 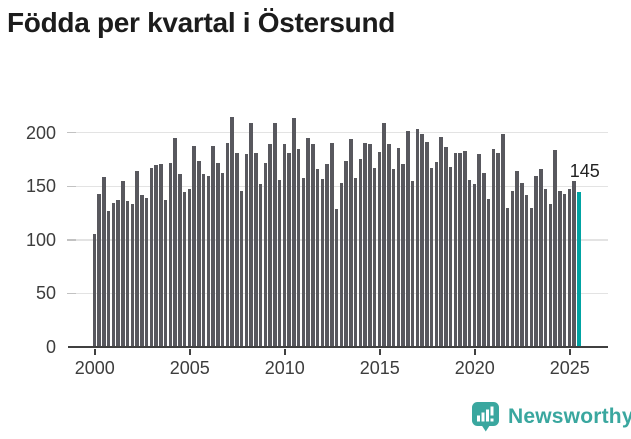 I want to click on gridline, so click(x=337, y=186).